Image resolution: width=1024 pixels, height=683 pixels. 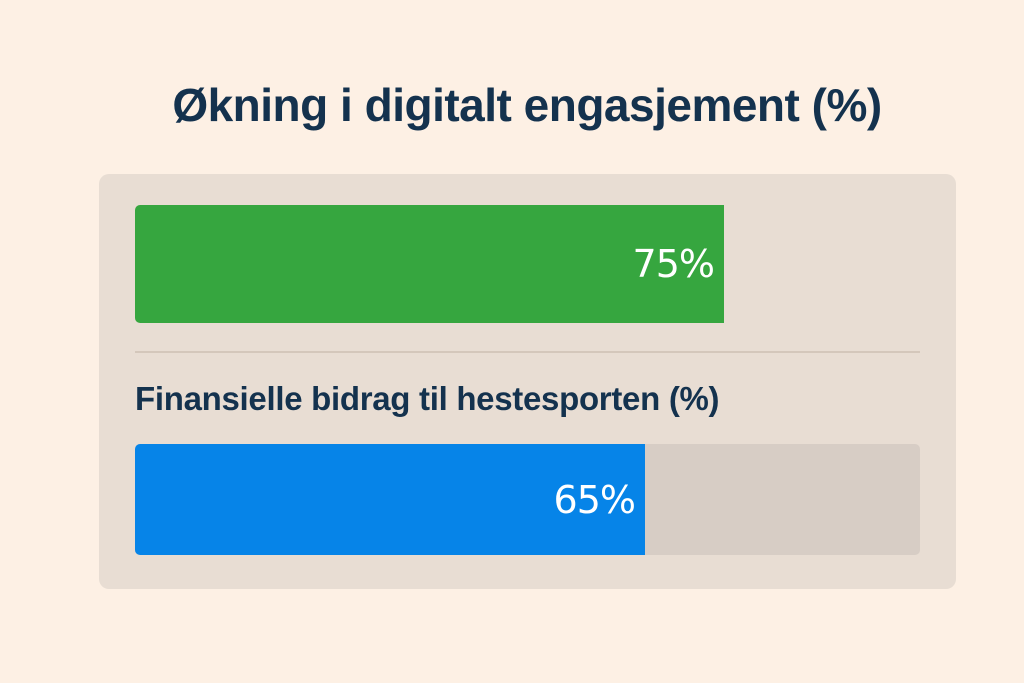 I want to click on bar-track-2: 65%, so click(x=527, y=499).